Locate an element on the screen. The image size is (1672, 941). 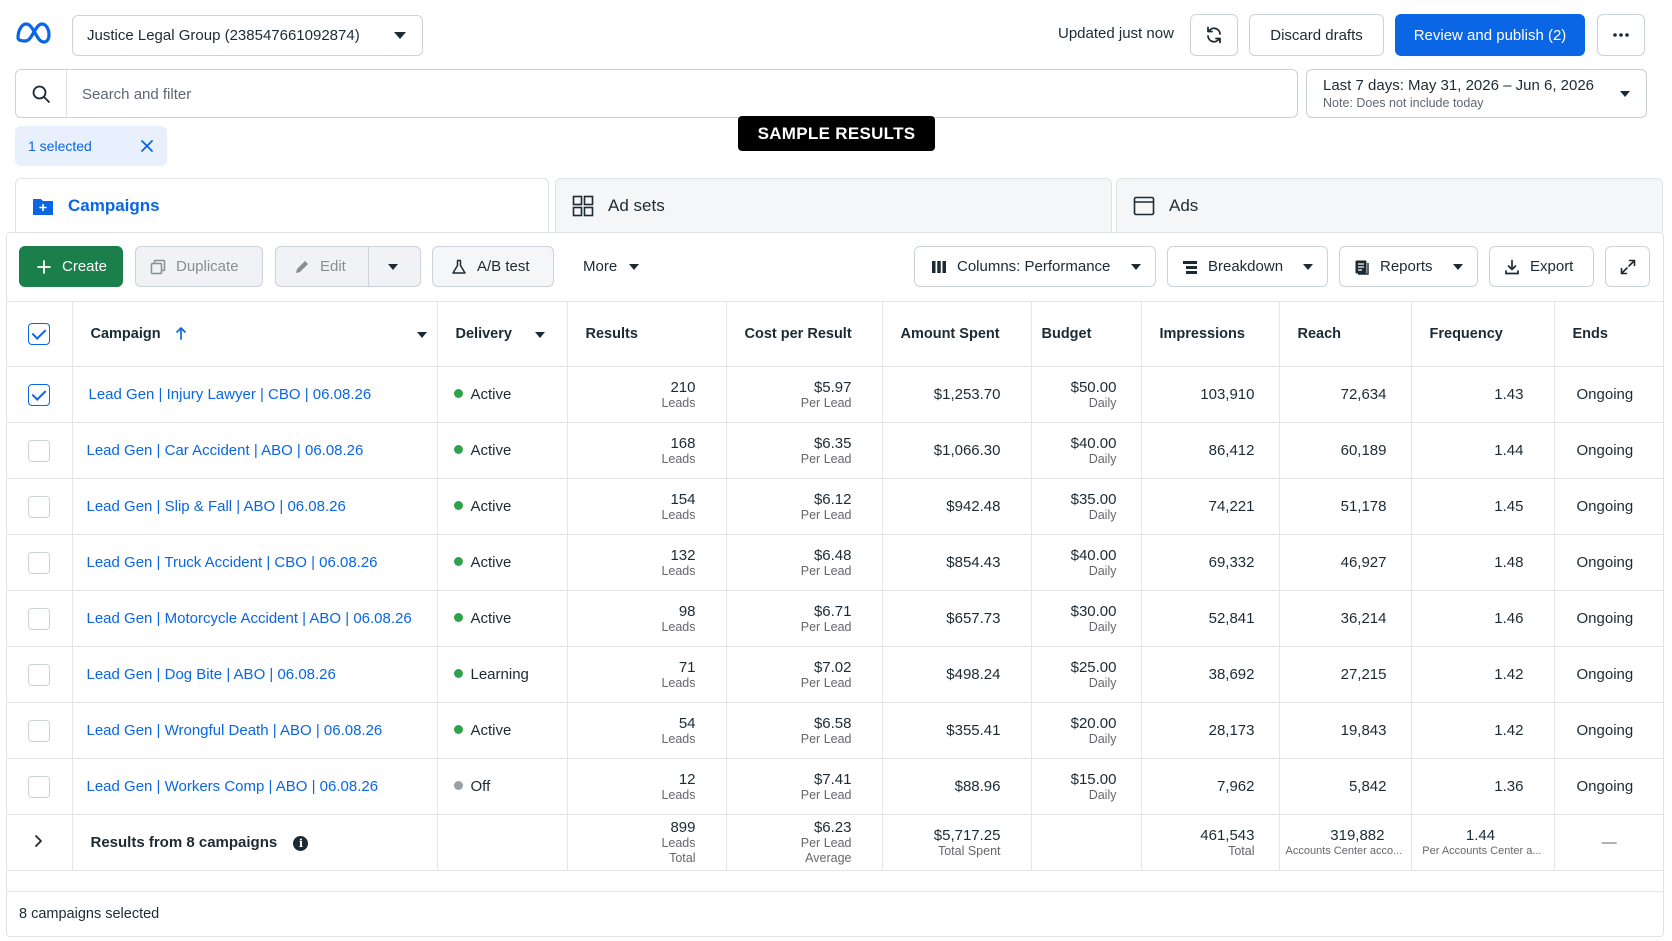
summary-impressions-cell: 461,543 Total is located at coordinates (1210, 842).